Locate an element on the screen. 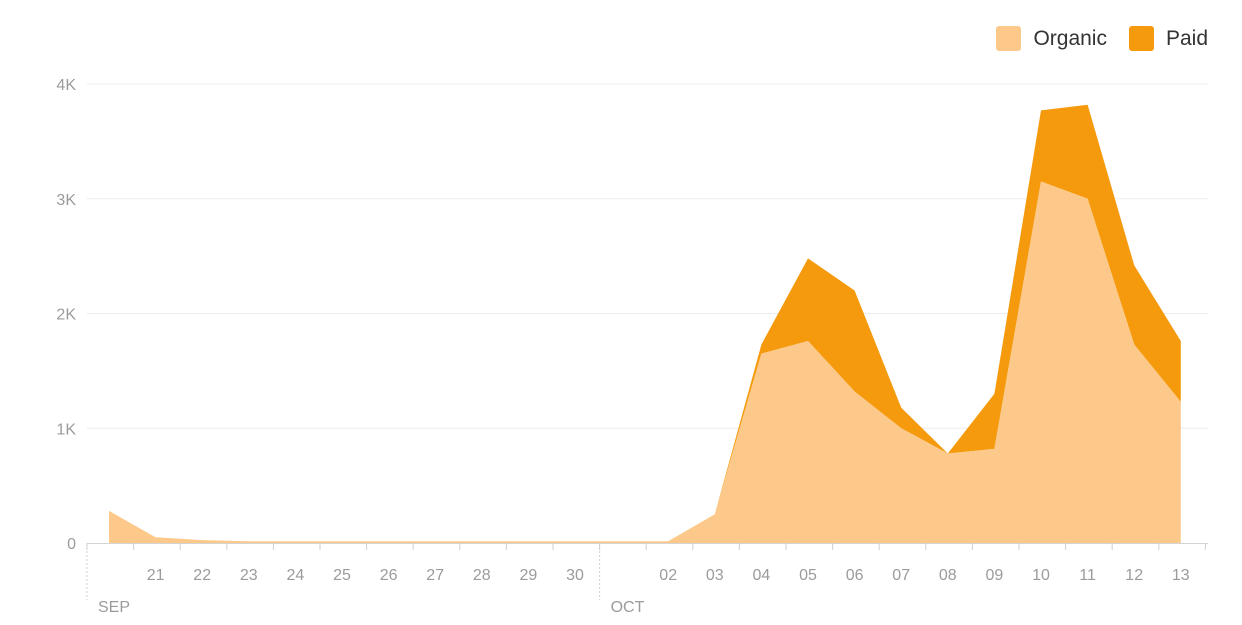 Image resolution: width=1242 pixels, height=625 pixels. month-label-sep: SEP is located at coordinates (114, 607).